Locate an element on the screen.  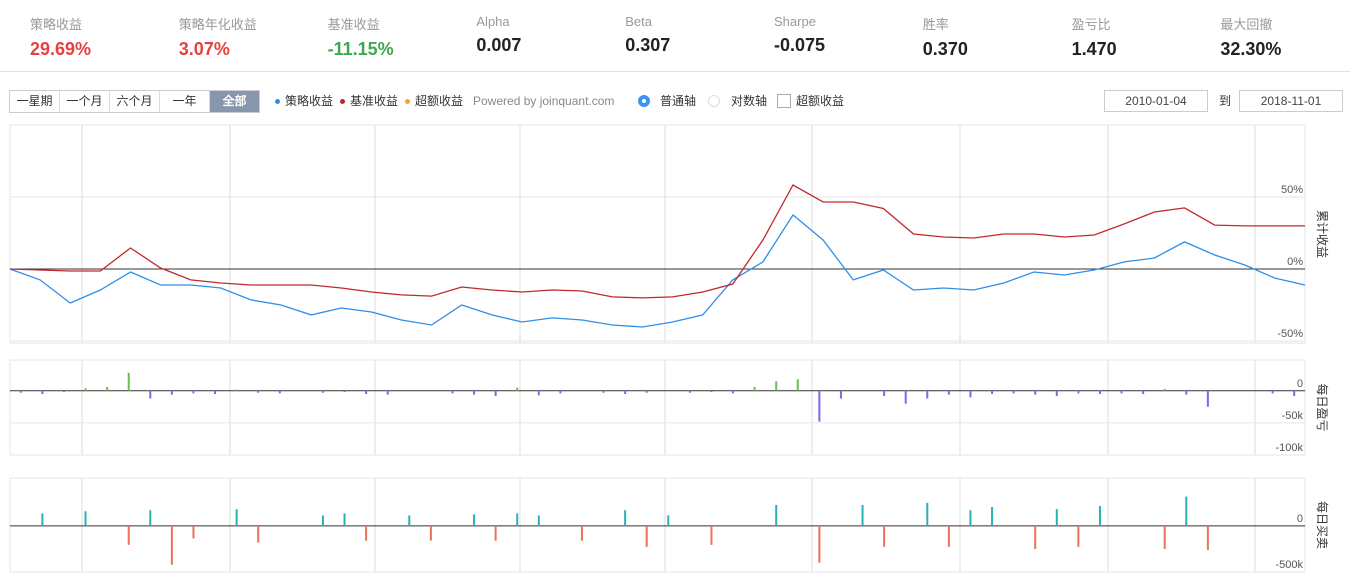
legend-label: 基准收益 is located at coordinates (374, 101).